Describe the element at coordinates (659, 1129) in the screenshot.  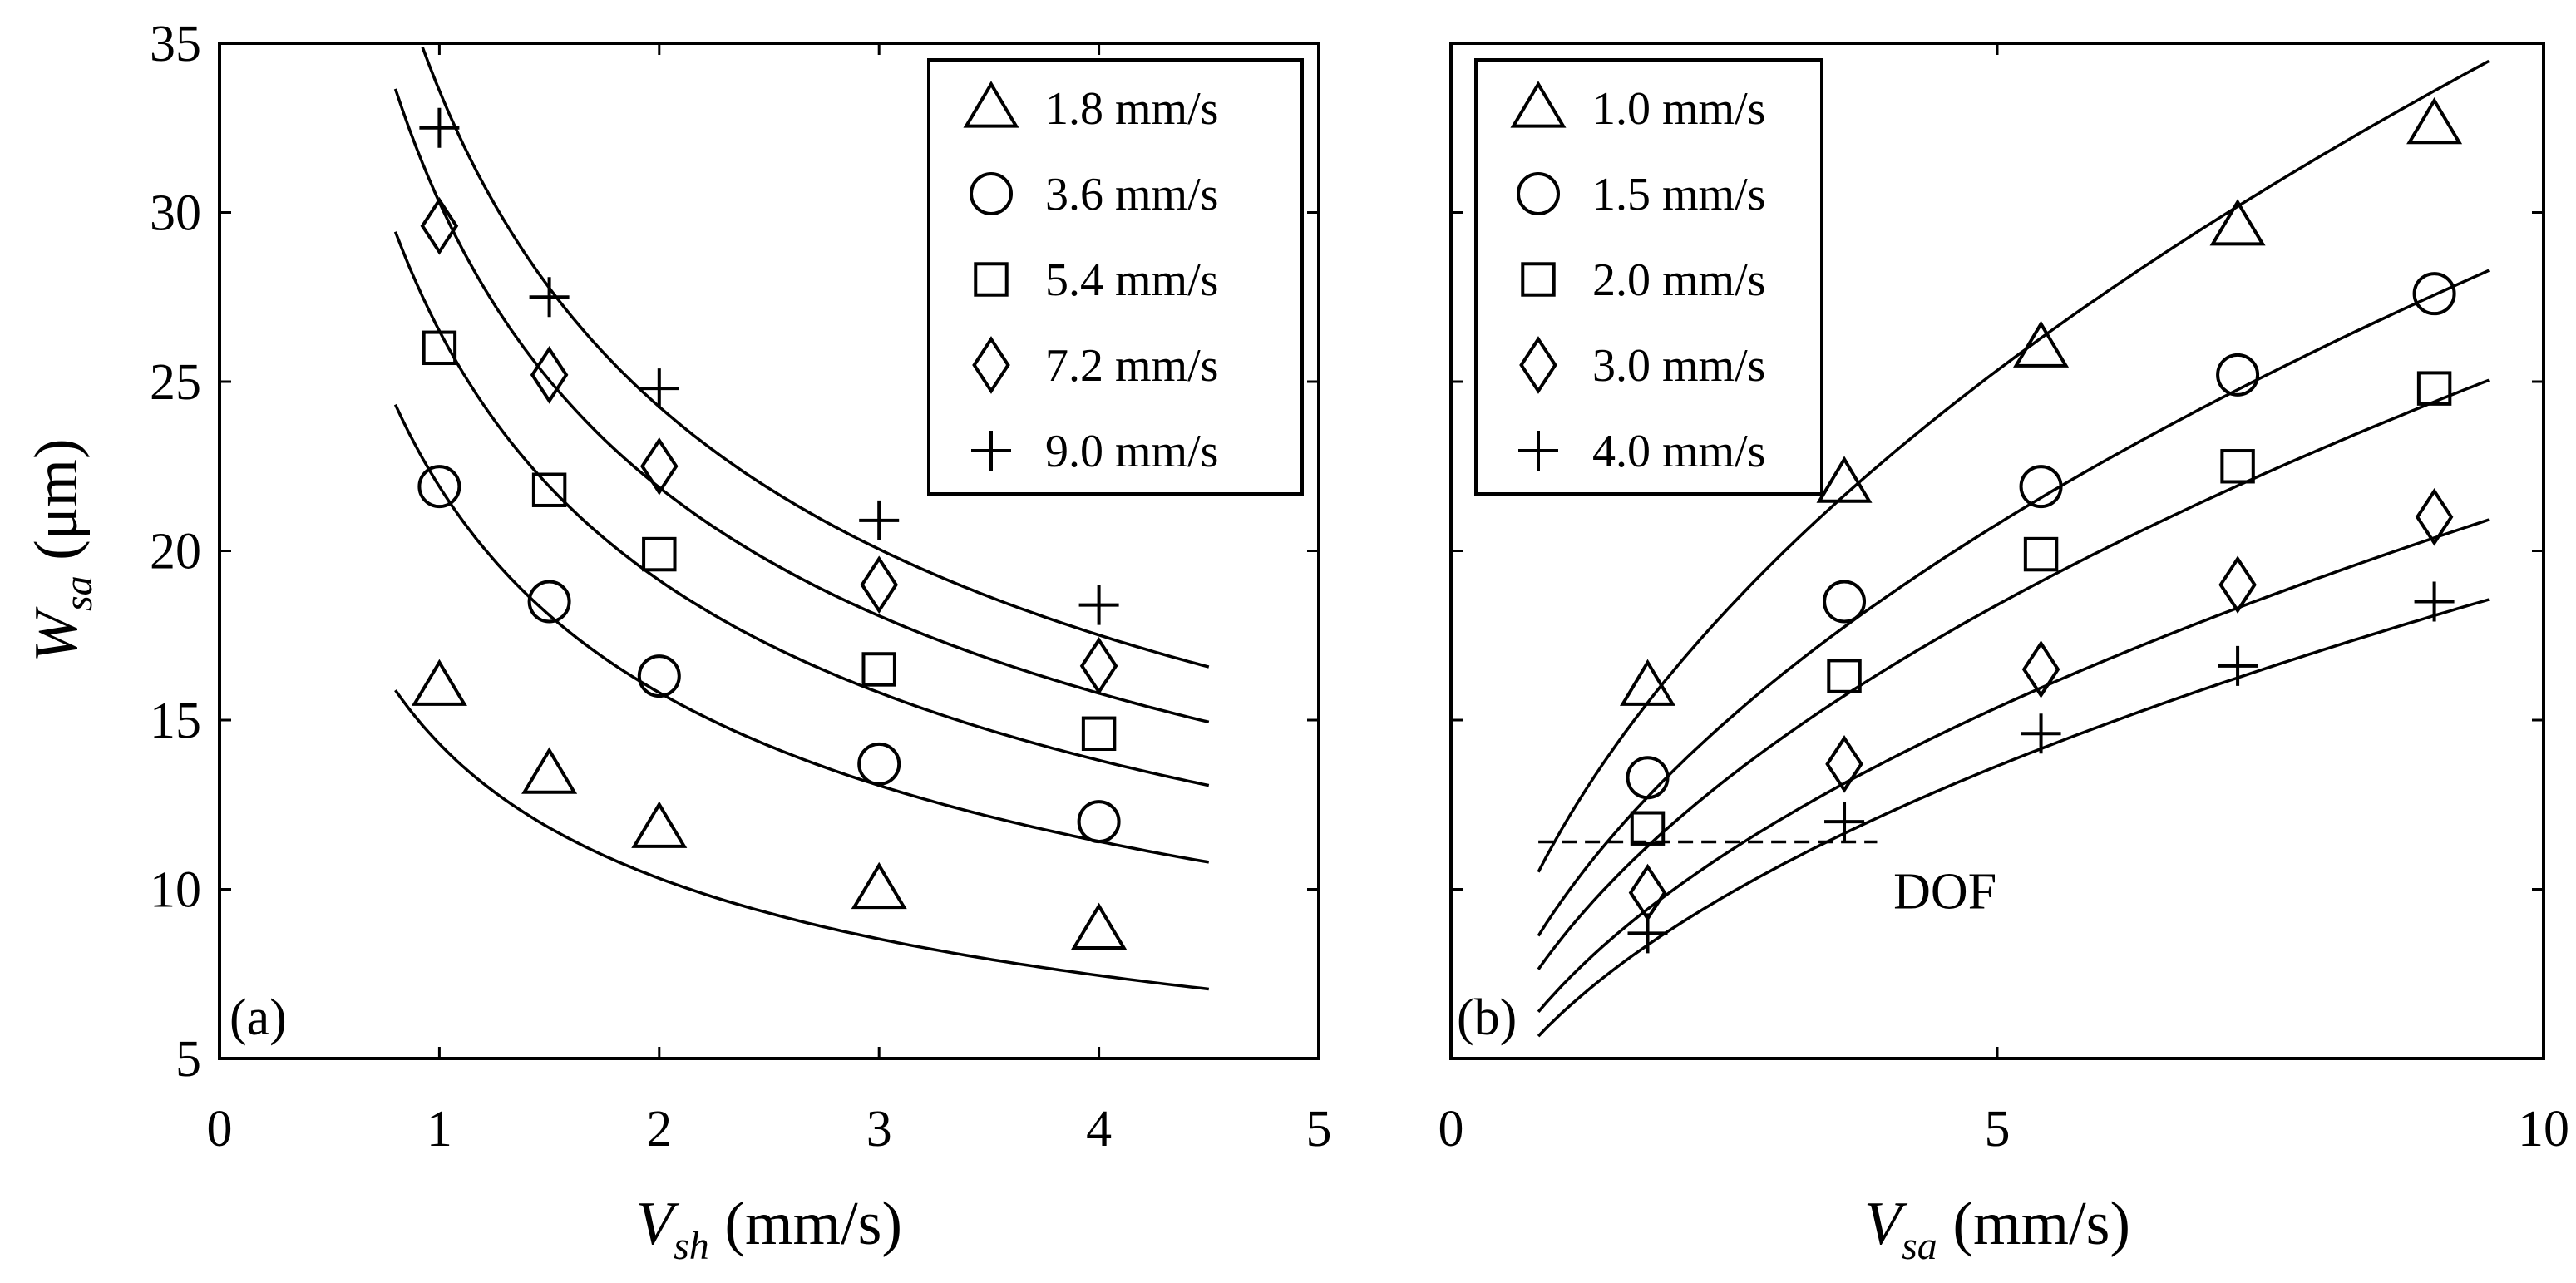
I see `x-tick-label-a: 2` at that location.